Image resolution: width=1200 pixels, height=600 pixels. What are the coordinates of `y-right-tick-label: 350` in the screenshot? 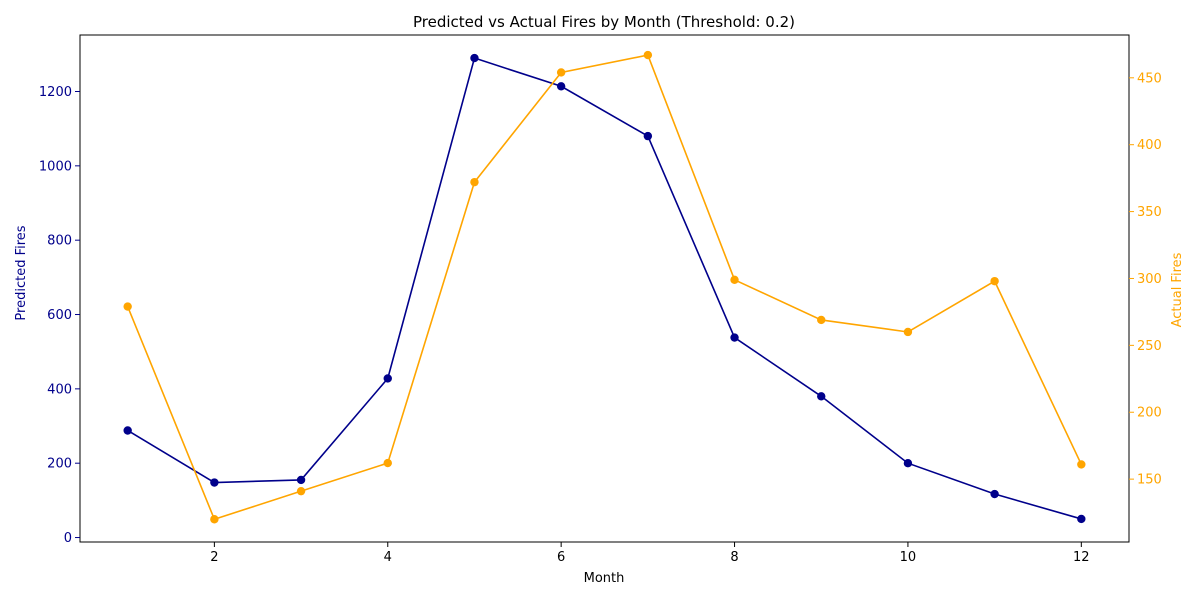 It's located at (1149, 212).